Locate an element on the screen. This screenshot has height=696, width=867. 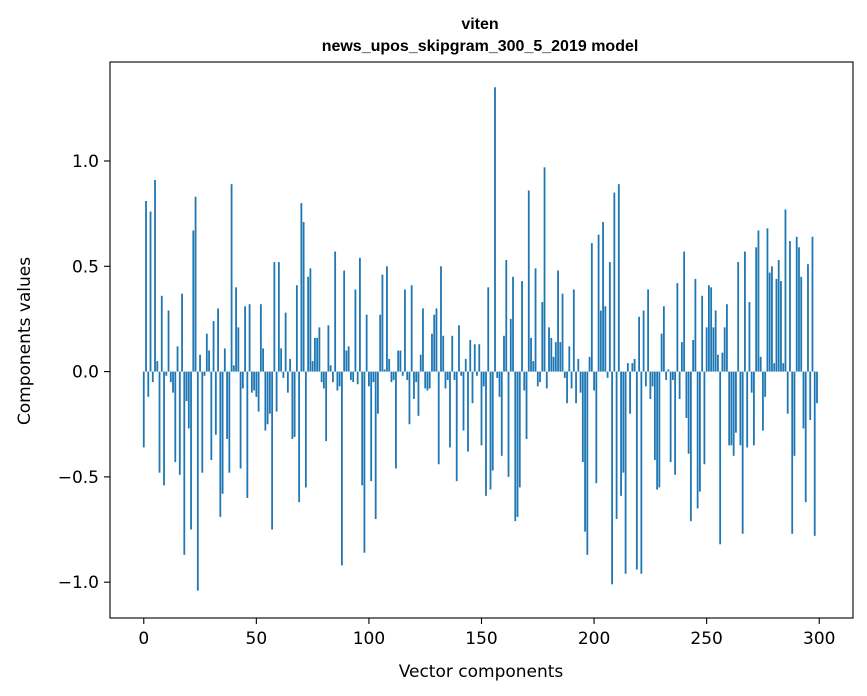
x-tick-label: 100 is located at coordinates (369, 639).